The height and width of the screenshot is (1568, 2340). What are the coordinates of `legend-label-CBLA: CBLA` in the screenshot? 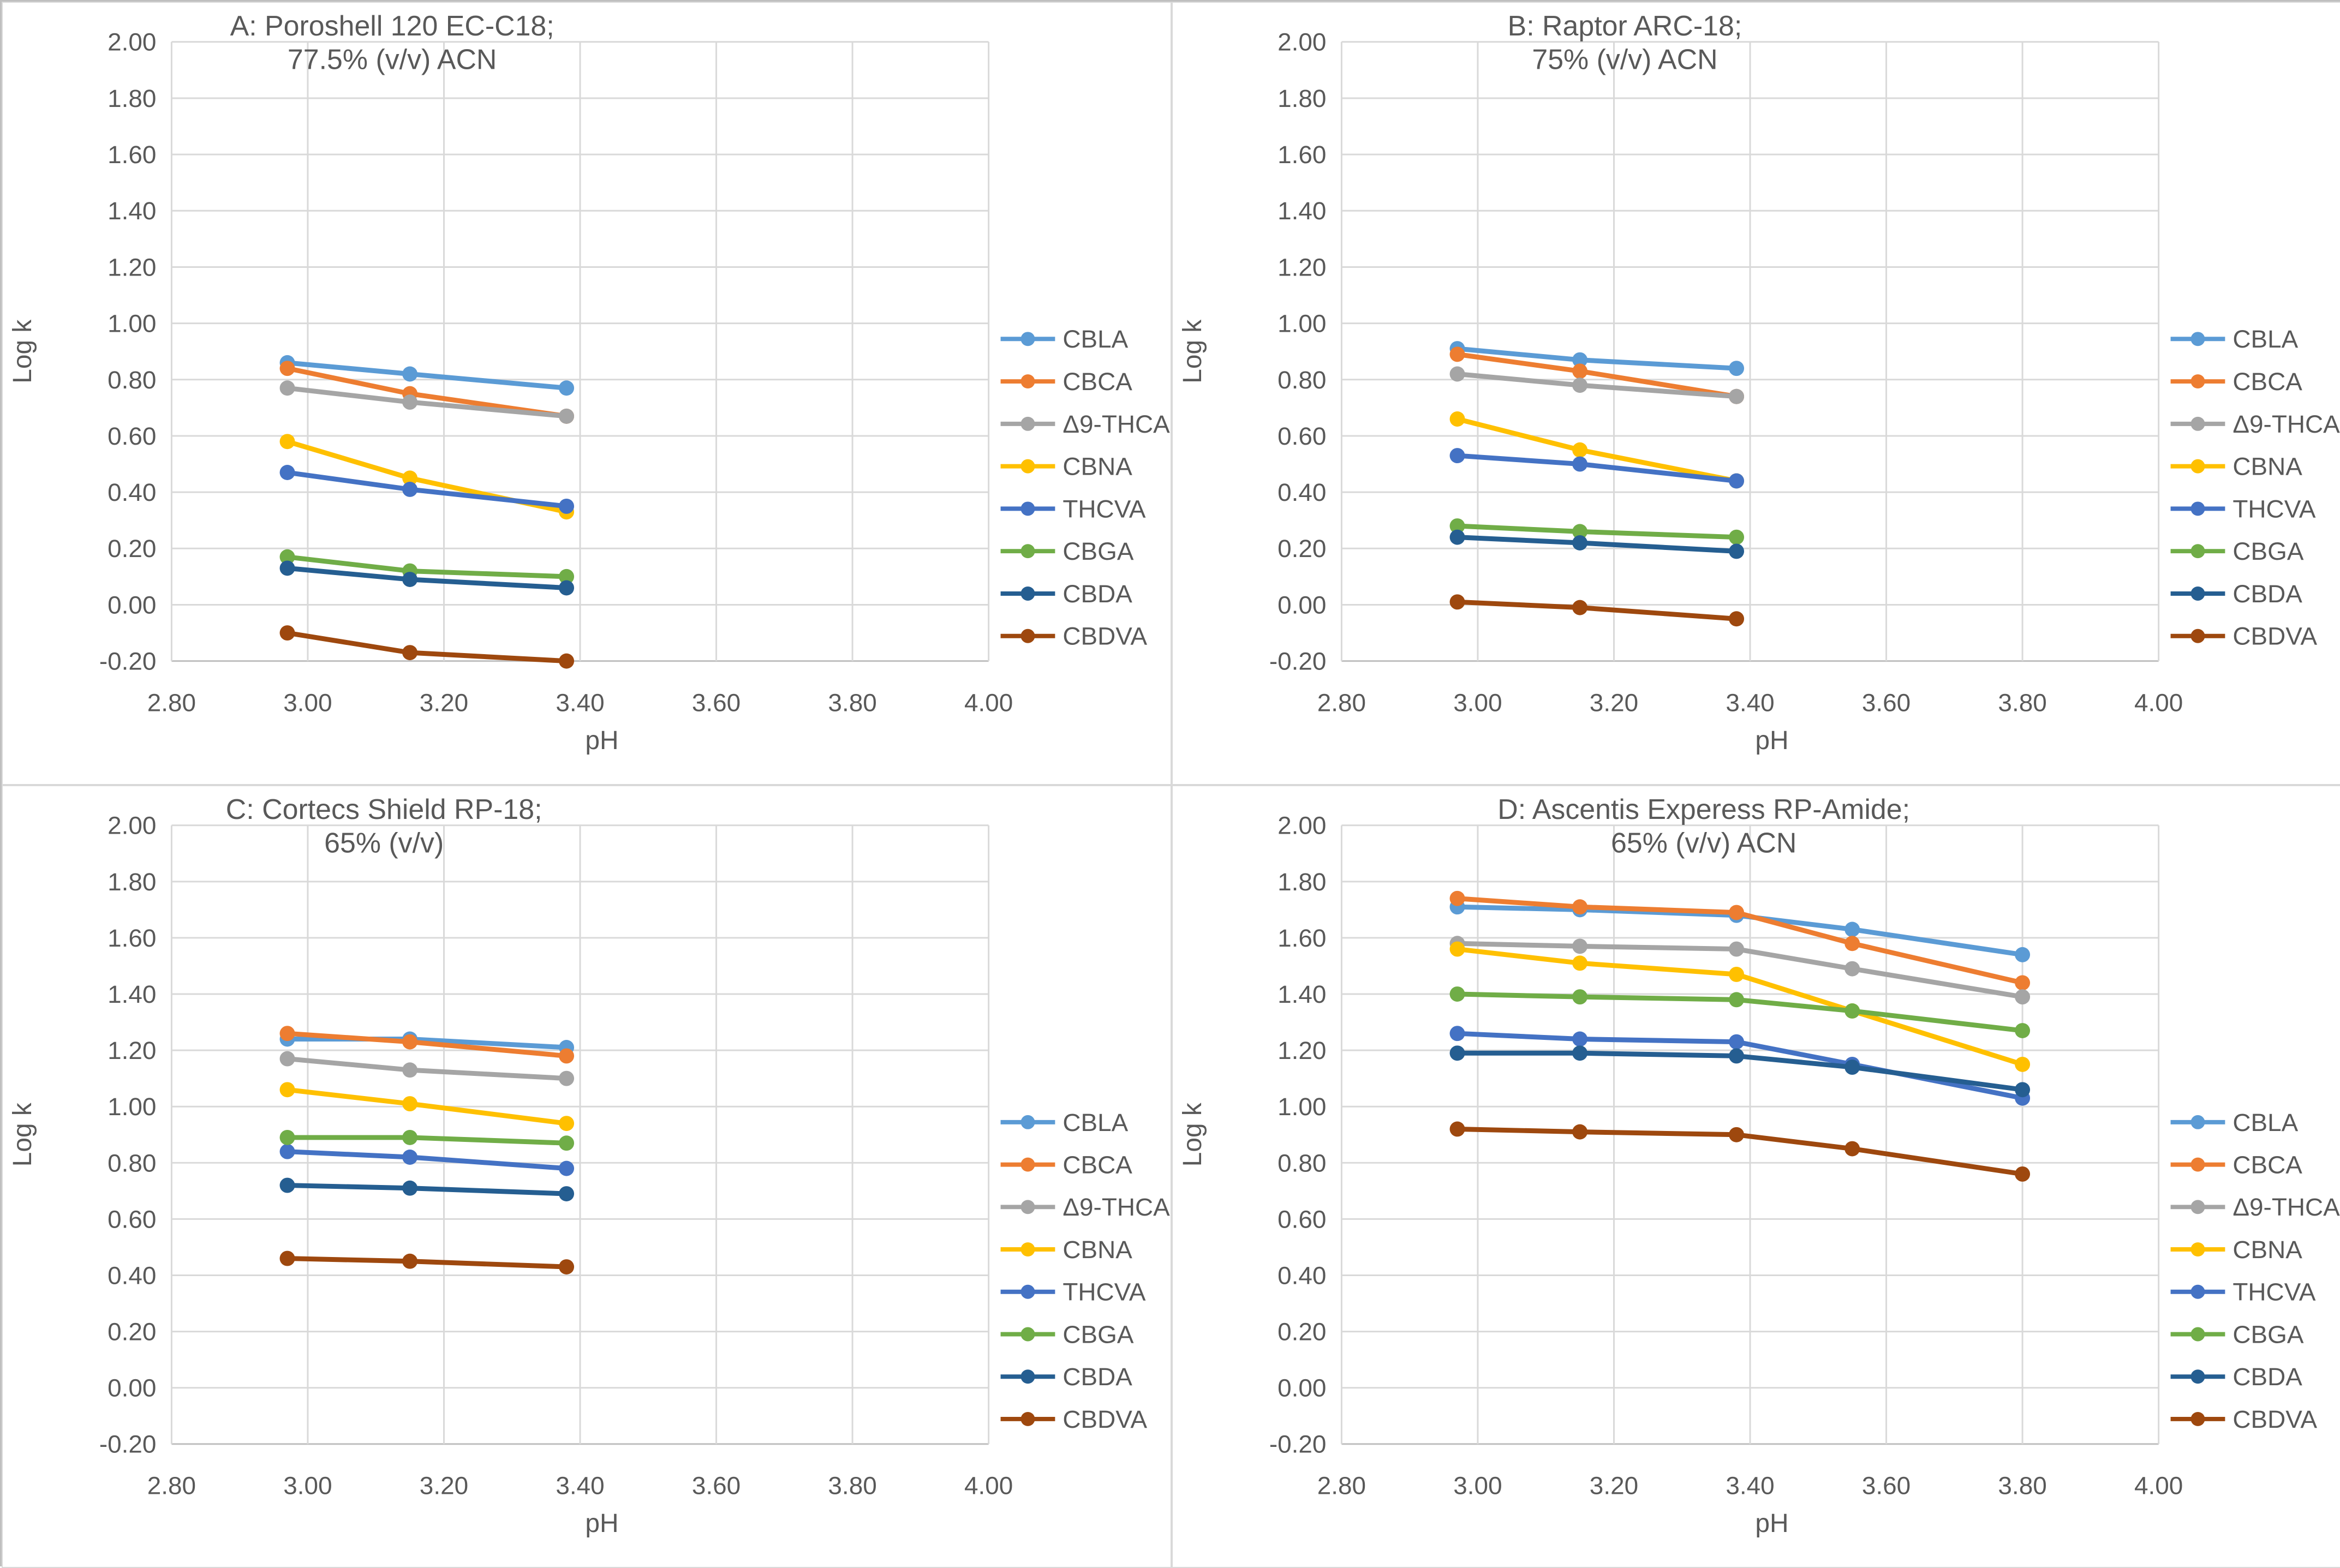 It's located at (1095, 339).